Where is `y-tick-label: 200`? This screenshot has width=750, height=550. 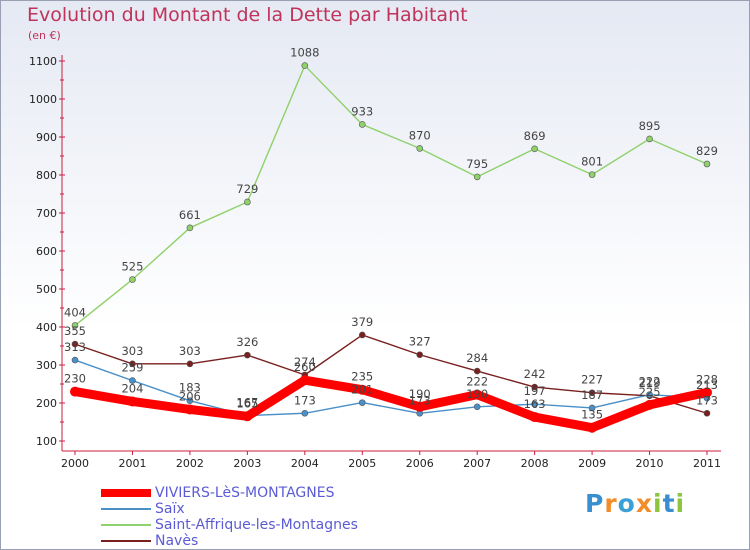 y-tick-label: 200 is located at coordinates (46, 403).